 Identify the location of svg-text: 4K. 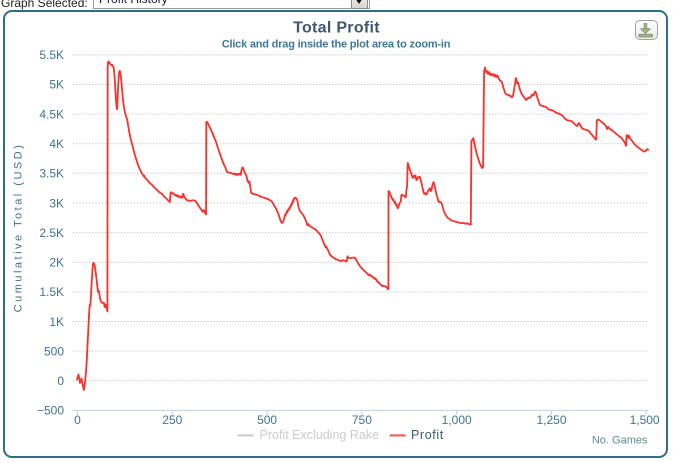
(56, 144).